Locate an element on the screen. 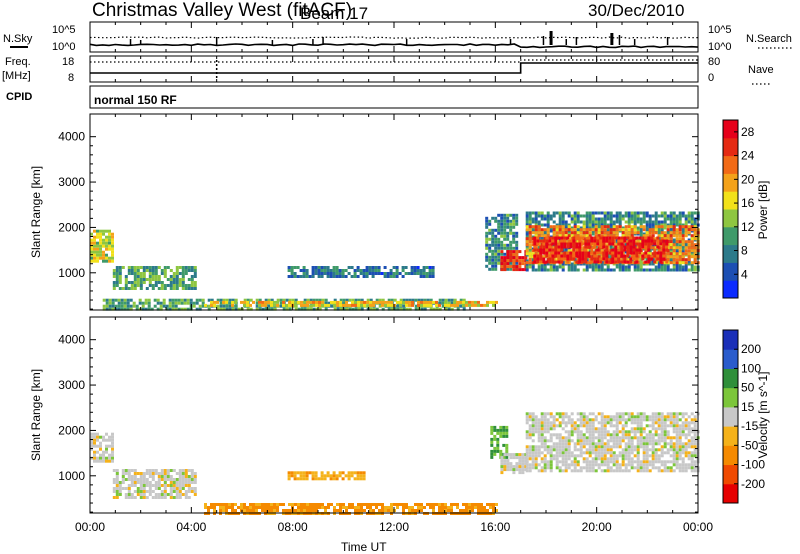 This screenshot has height=554, width=800. date-label: 30/Dec/2010 is located at coordinates (636, 10).